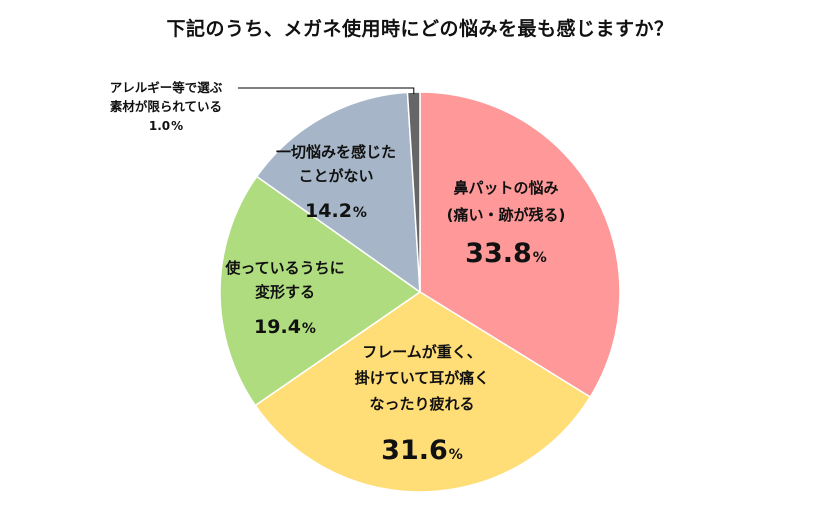  I want to click on slice-label-1: 鼻パットの悩み (痛い・跡が残る) 33.8%, so click(506, 224).